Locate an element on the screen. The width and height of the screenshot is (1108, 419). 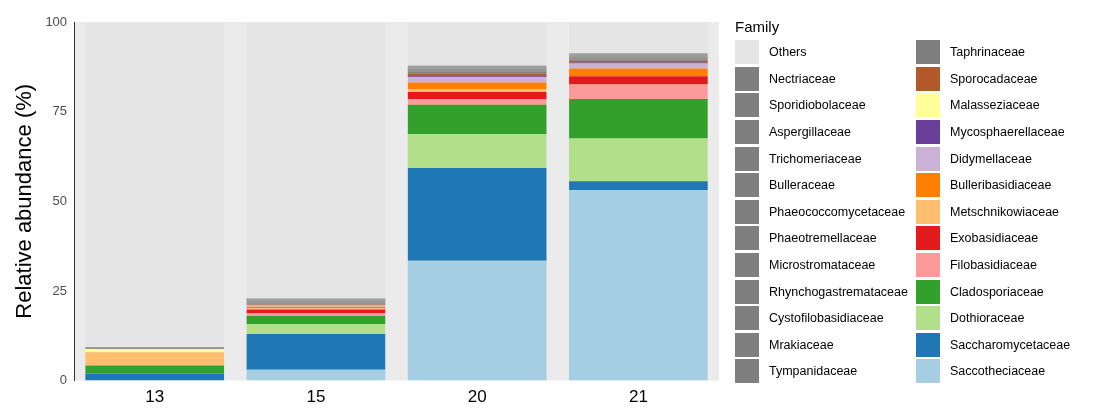
legend-label: Sporocadaceae is located at coordinates (993, 78).